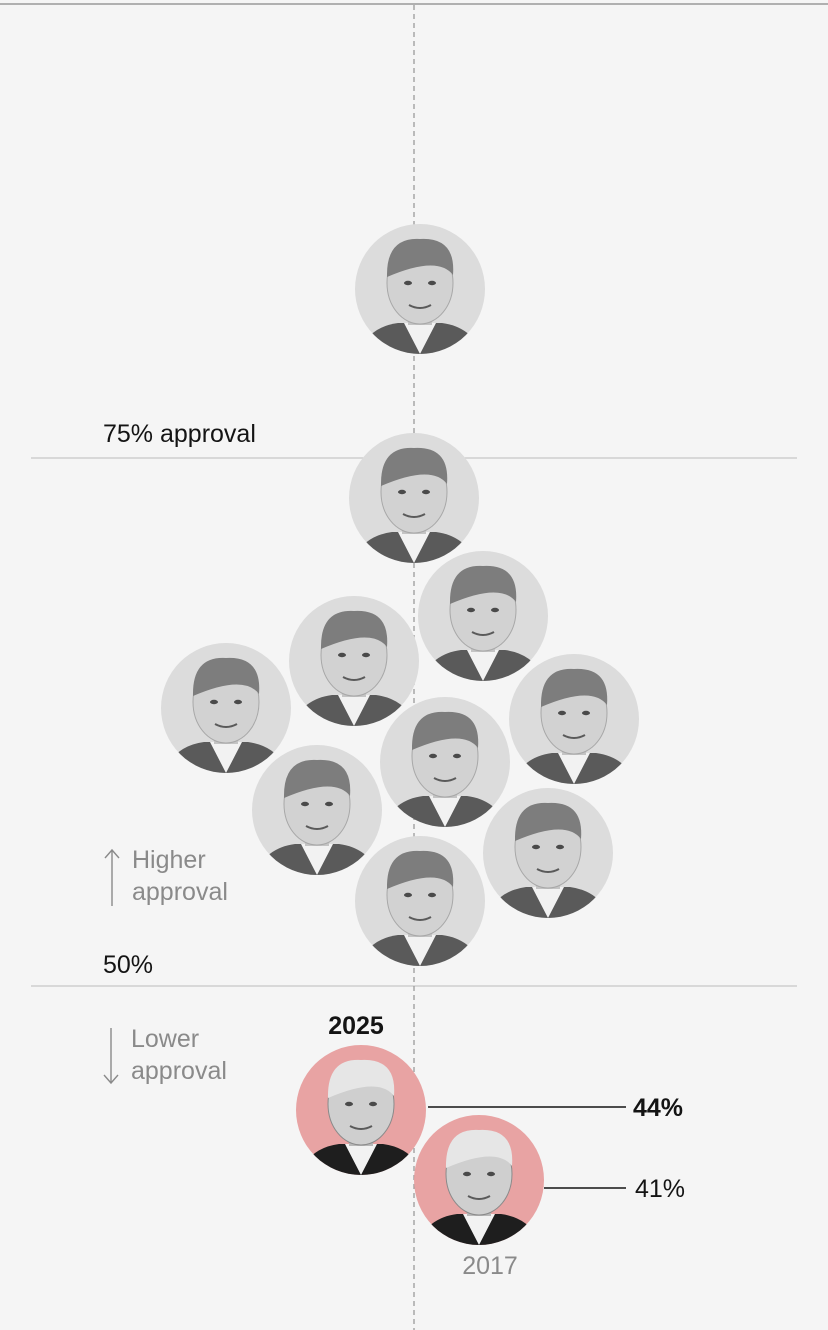 Image resolution: width=828 pixels, height=1330 pixels. Describe the element at coordinates (479, 1180) in the screenshot. I see `portrait-trump-2017` at that location.